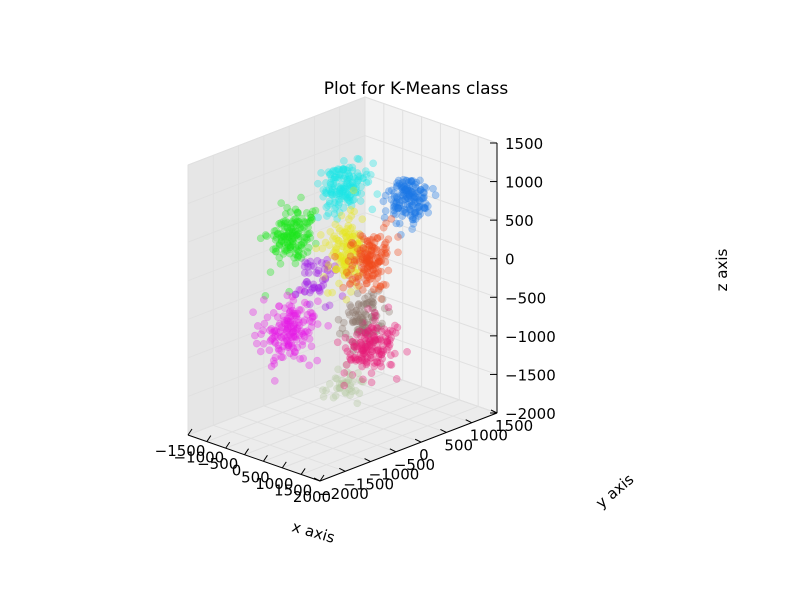 The width and height of the screenshot is (812, 616). I want to click on x-tick, so click(265, 458).